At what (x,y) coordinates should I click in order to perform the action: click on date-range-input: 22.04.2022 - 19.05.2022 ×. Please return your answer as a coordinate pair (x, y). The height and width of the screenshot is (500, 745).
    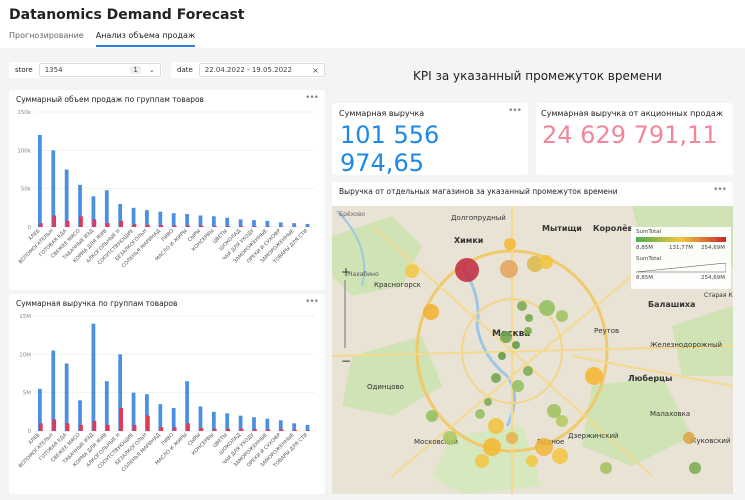
    Looking at the image, I should click on (261, 70).